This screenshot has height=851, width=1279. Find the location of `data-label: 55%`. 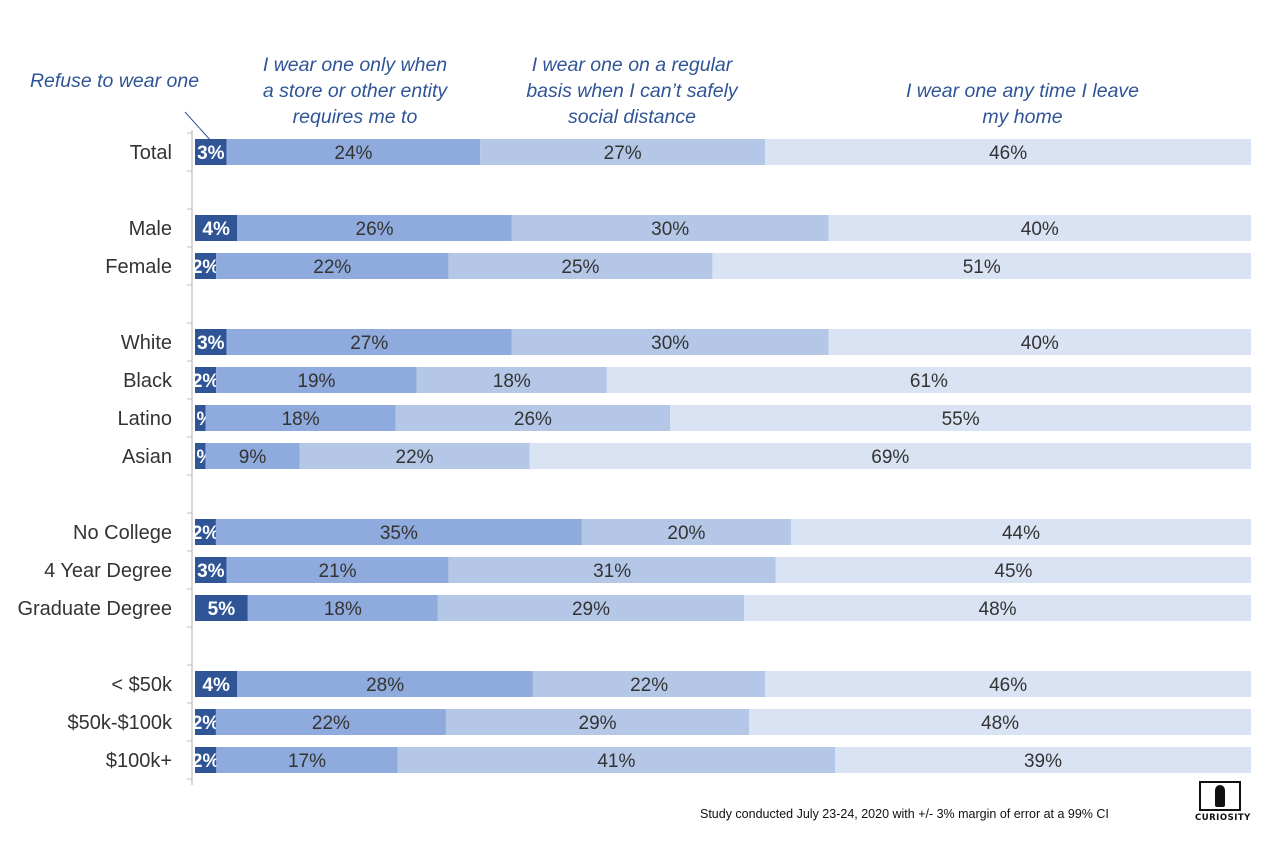

data-label: 55% is located at coordinates (961, 419).